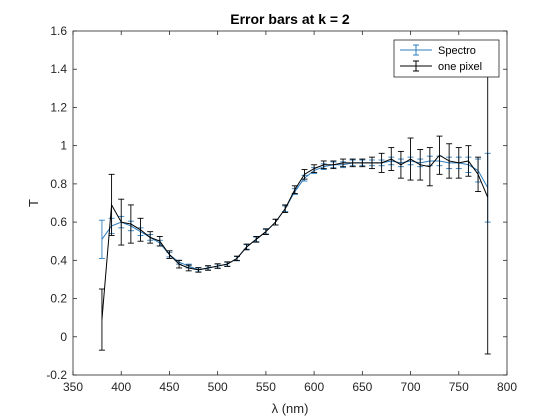  What do you see at coordinates (58, 31) in the screenshot?
I see `y-tick-label: 1.6` at bounding box center [58, 31].